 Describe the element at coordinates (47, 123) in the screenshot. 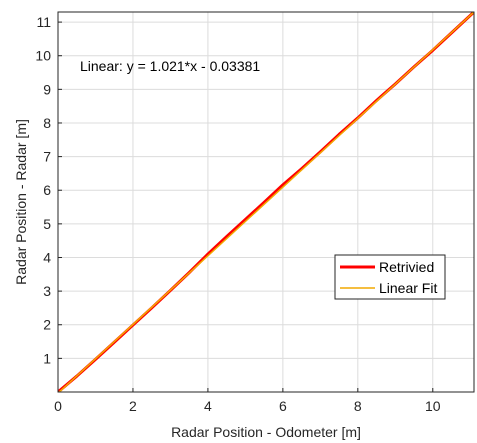

I see `y-tick-label: 8` at that location.